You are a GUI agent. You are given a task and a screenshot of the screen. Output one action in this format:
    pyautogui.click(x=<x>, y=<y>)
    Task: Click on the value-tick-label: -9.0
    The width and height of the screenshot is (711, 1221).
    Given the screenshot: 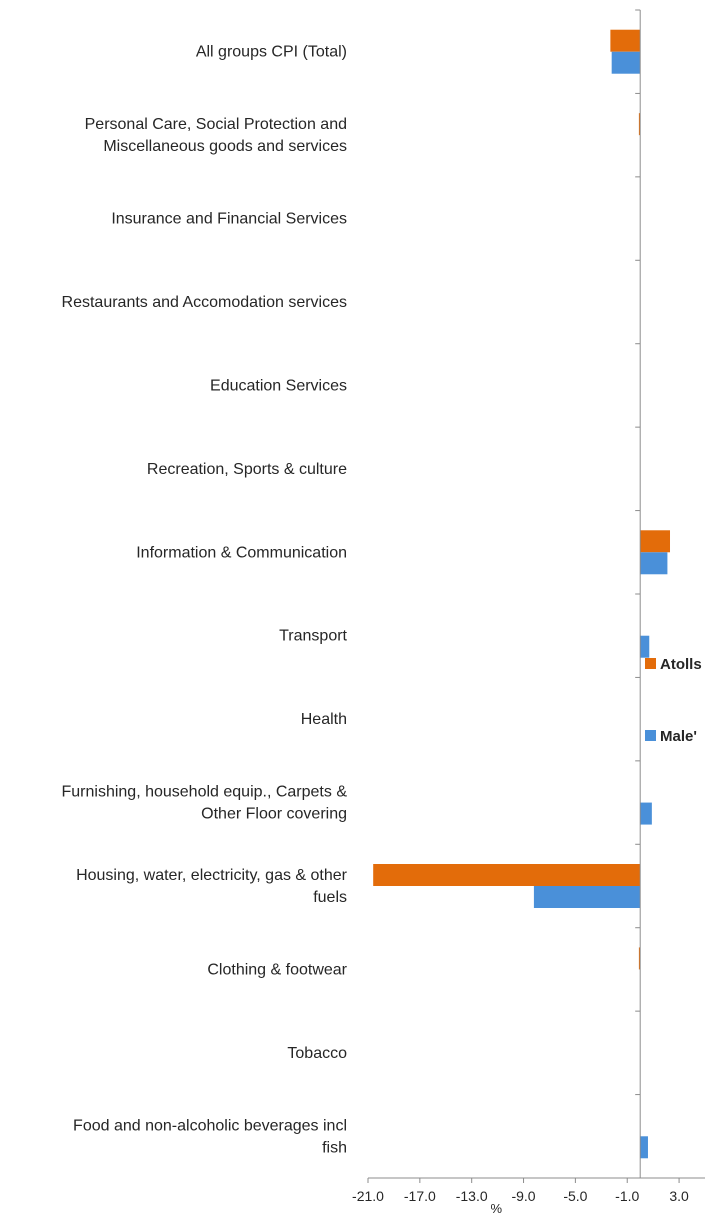 What is the action you would take?
    pyautogui.click(x=523, y=1196)
    